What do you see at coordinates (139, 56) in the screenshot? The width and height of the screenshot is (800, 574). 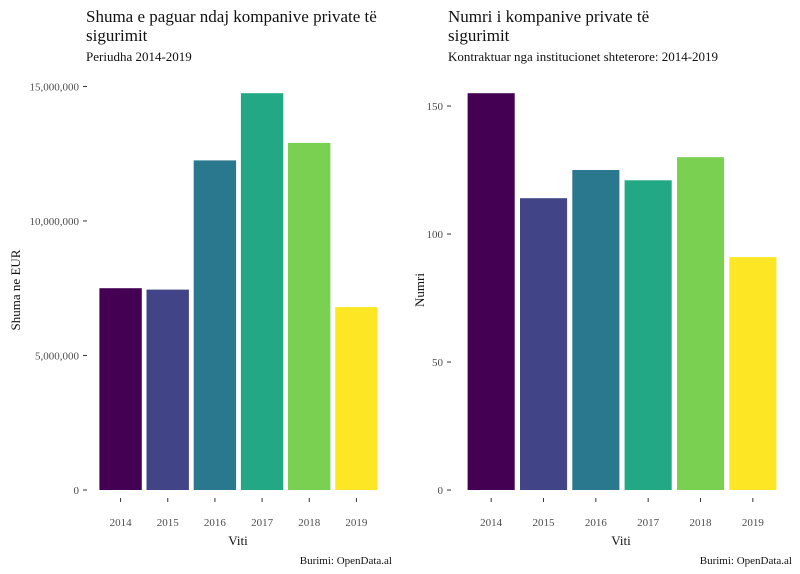 I see `chart-subtitle: Periudha 2014-2019` at bounding box center [139, 56].